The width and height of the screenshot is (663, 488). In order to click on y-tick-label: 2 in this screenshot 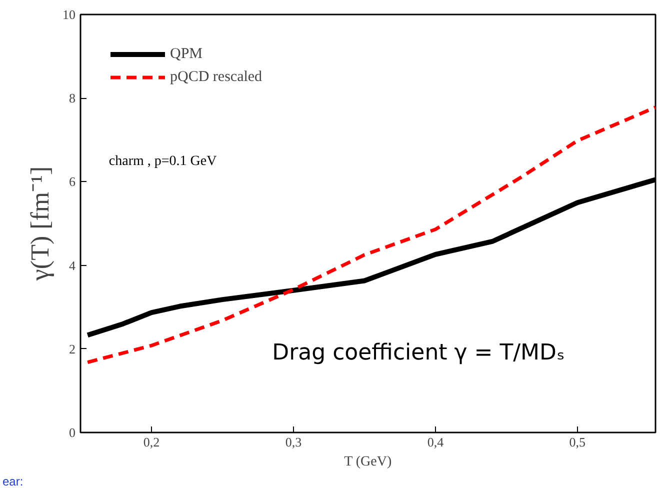, I will do `click(72, 348)`.